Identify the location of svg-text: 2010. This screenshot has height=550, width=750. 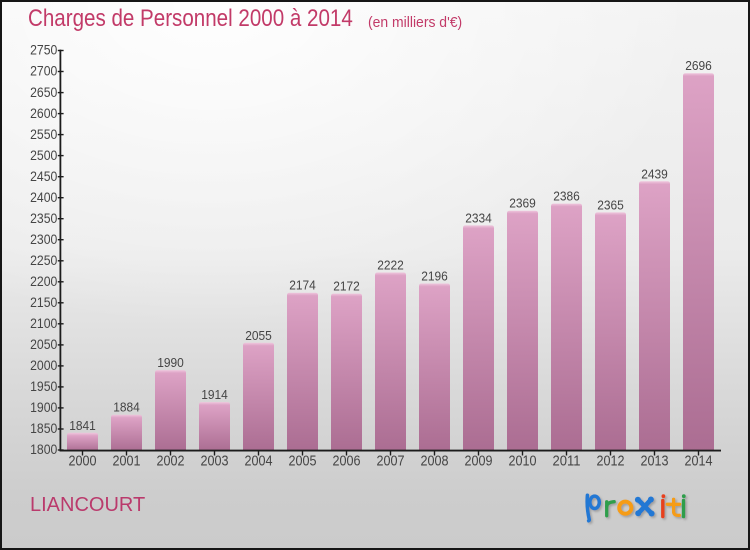
(523, 461).